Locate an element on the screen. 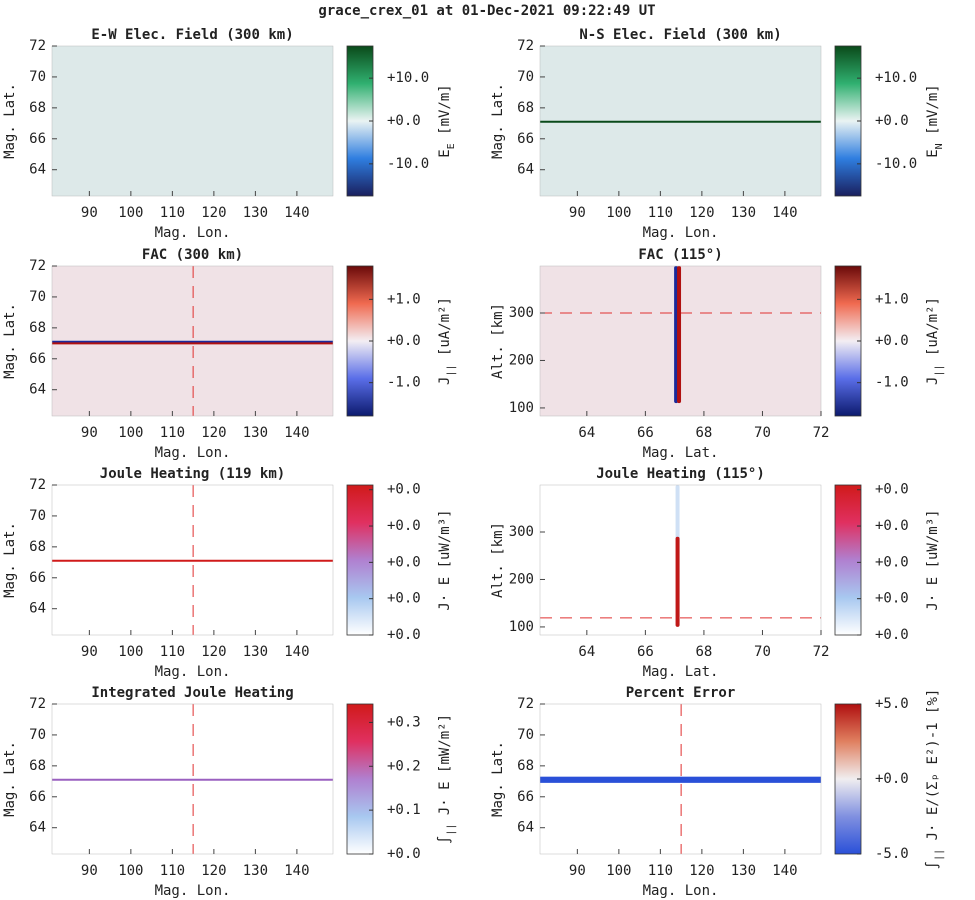 The width and height of the screenshot is (975, 900). plot-background is located at coordinates (192, 121).